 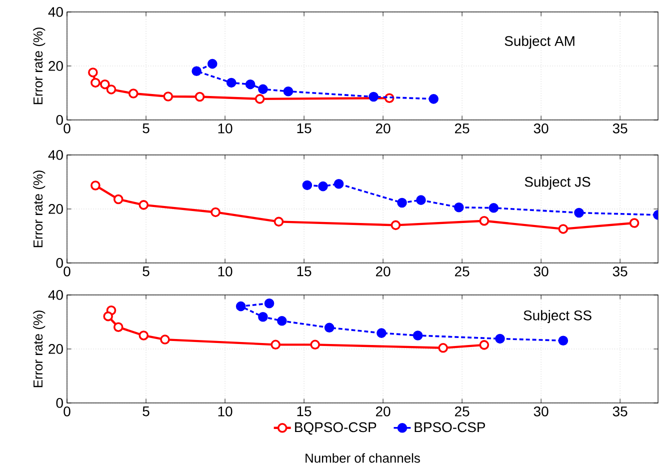 I want to click on annotation: Subject AM, so click(x=539, y=42).